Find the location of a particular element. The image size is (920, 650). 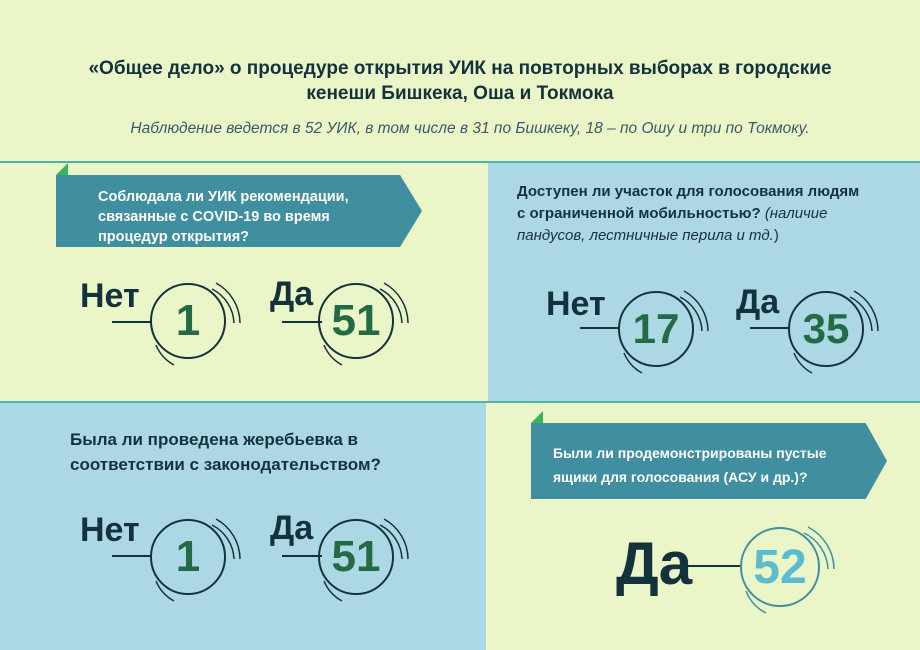

question-line: Были ли продемонстрированы пустые is located at coordinates (690, 453).